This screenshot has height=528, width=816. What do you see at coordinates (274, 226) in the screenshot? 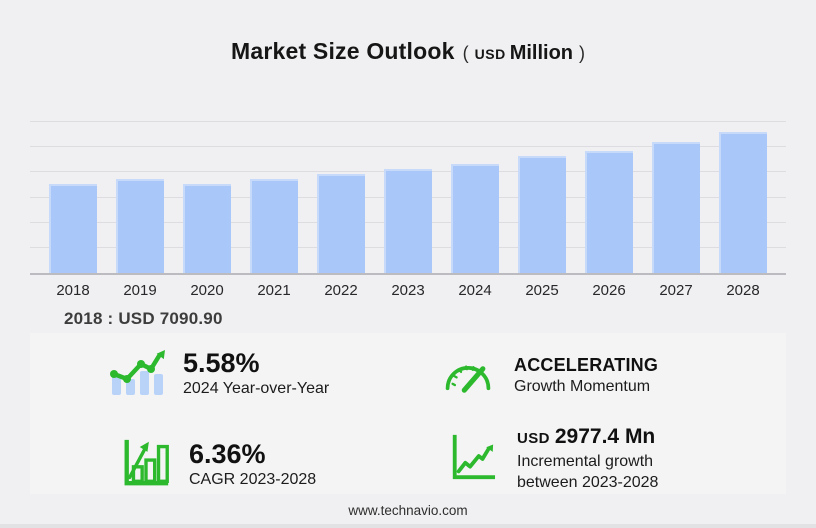
I see `bar-2021` at bounding box center [274, 226].